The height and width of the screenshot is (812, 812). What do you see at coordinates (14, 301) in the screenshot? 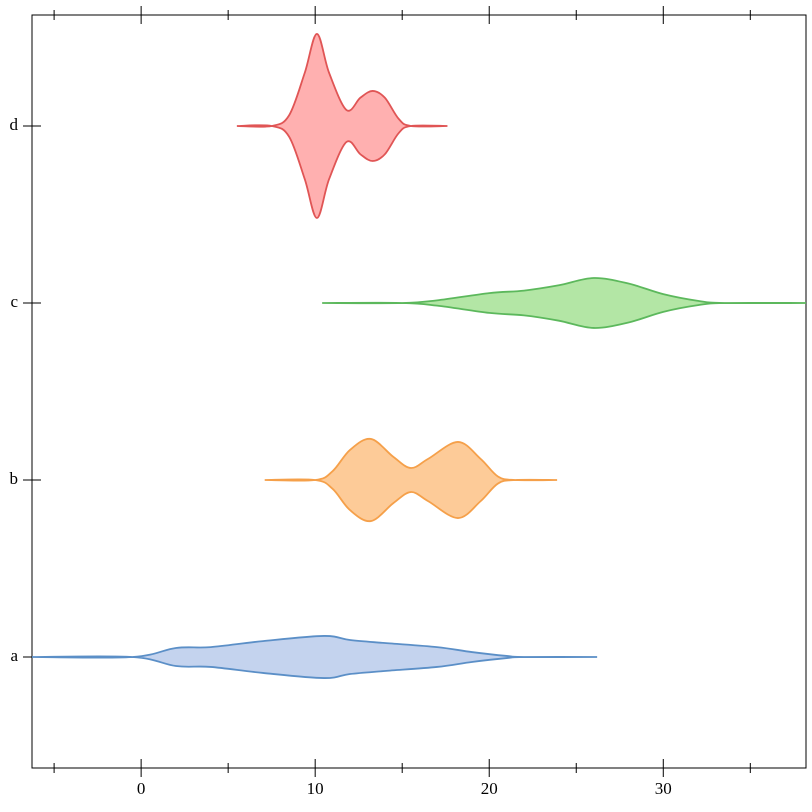
I see `y-tick-label: c` at bounding box center [14, 301].